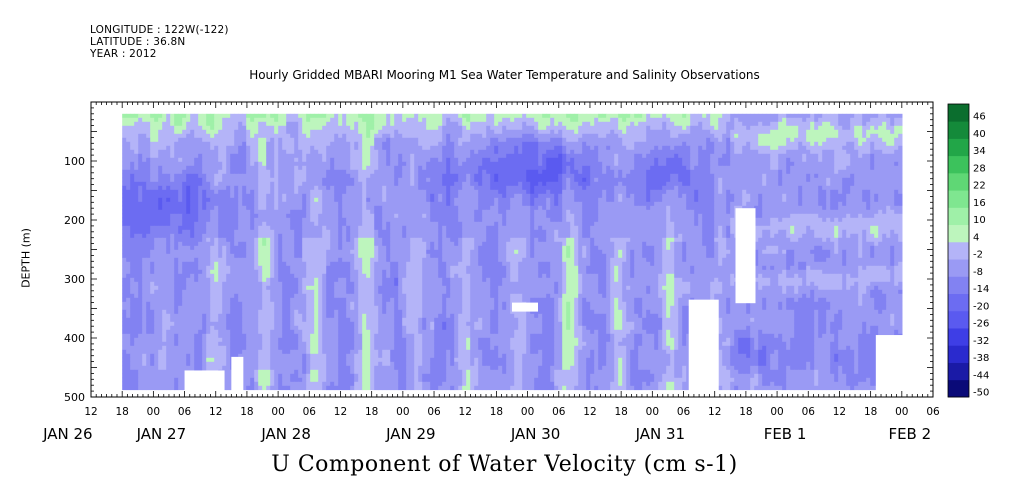 The image size is (1009, 504). What do you see at coordinates (981, 375) in the screenshot?
I see `colorbar-label: -44` at bounding box center [981, 375].